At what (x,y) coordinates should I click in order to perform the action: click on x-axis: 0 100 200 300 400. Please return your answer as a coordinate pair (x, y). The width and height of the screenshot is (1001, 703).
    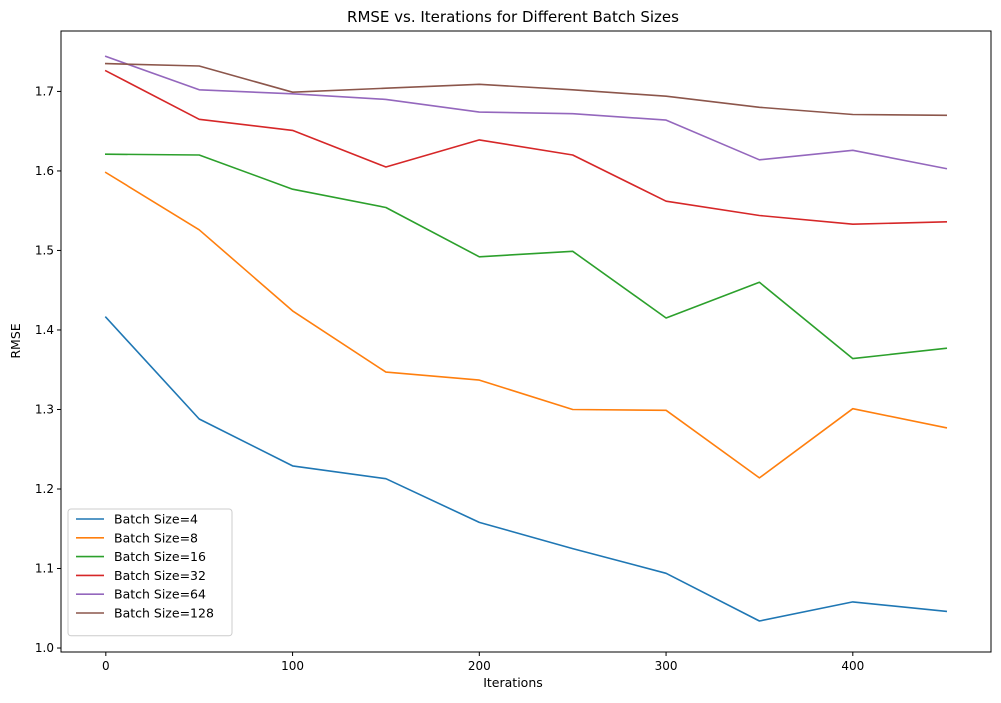
    Looking at the image, I should click on (483, 662).